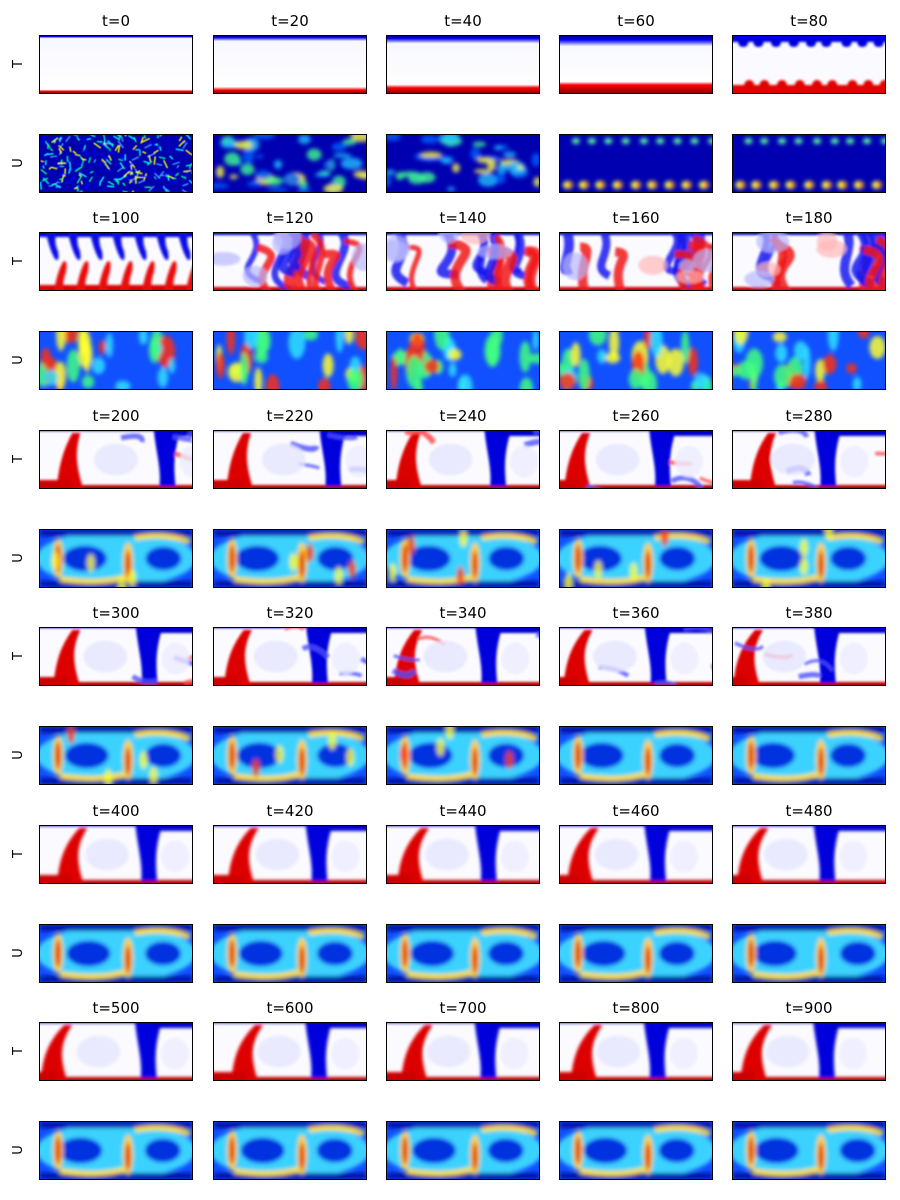  Describe the element at coordinates (290, 811) in the screenshot. I see `panel-time-label: t=420` at that location.